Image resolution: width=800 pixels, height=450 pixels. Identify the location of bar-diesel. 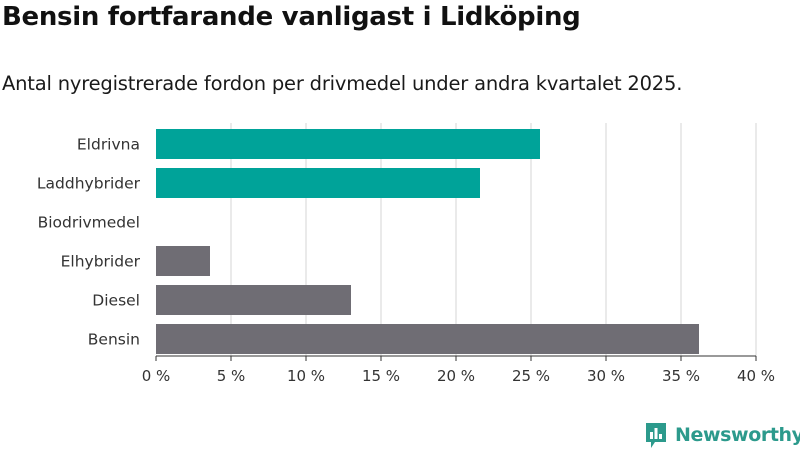
(253, 300).